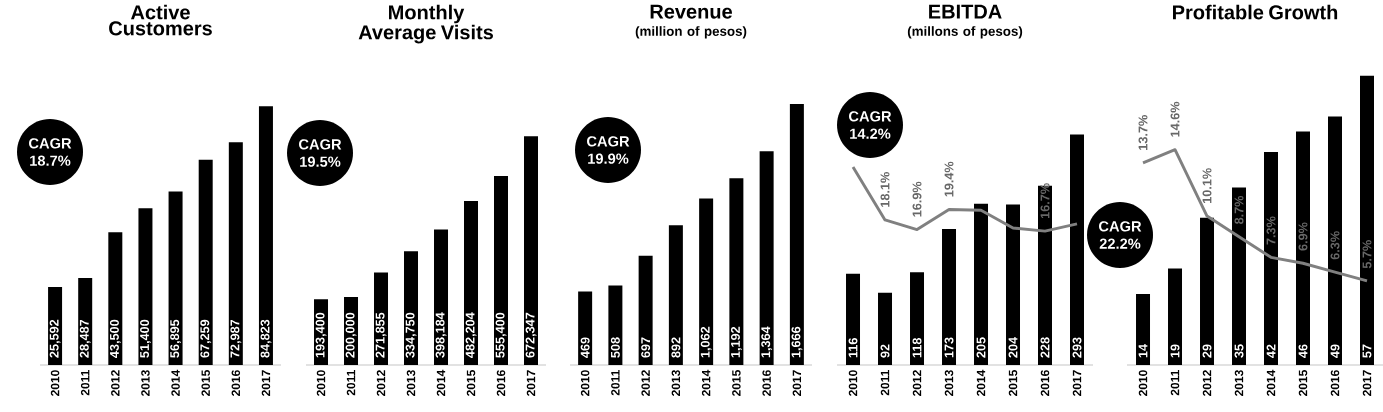  What do you see at coordinates (85, 338) in the screenshot?
I see `data-label: 28,487` at bounding box center [85, 338].